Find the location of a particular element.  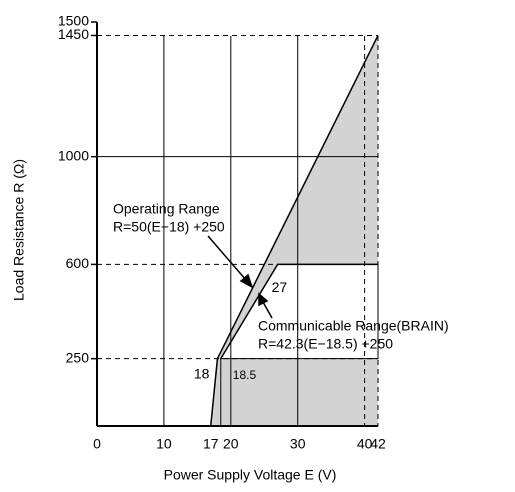

y-tick-label: 1000 is located at coordinates (73, 155).